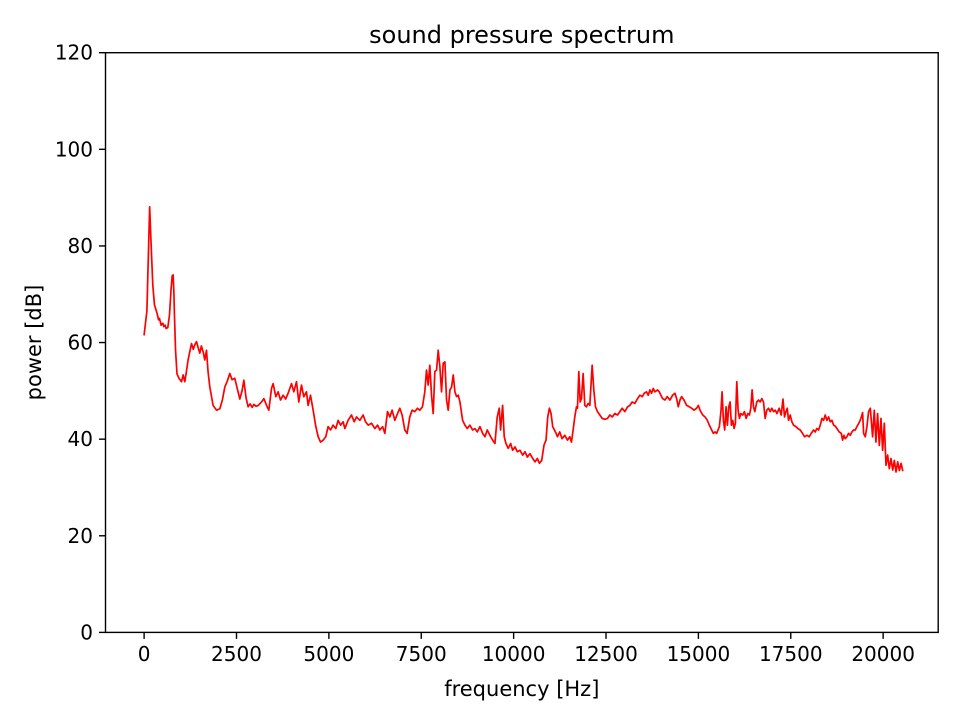  What do you see at coordinates (421, 654) in the screenshot?
I see `x-tick-label: 7500` at bounding box center [421, 654].